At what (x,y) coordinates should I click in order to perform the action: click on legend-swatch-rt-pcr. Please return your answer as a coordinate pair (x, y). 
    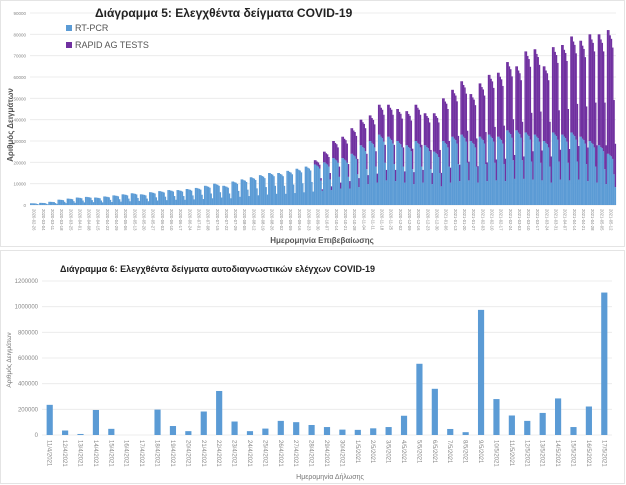
    Looking at the image, I should click on (69, 28).